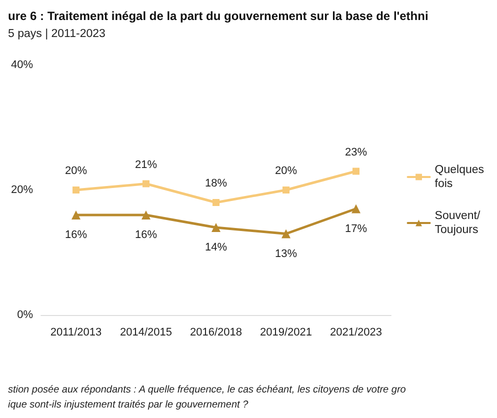  Describe the element at coordinates (22, 190) in the screenshot. I see `y-tick-label: 20%` at that location.